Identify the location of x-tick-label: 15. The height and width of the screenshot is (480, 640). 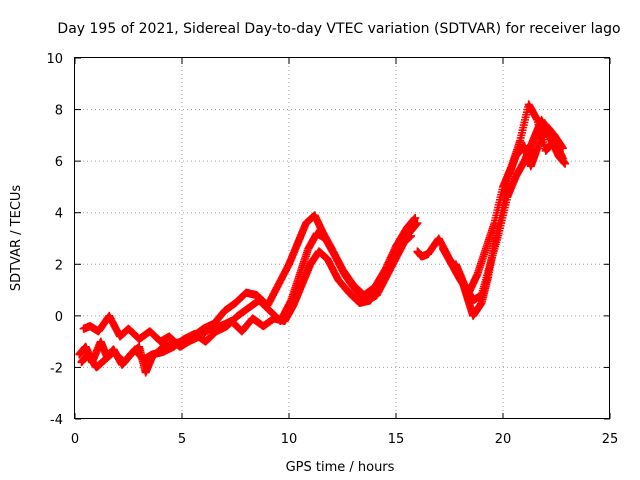
(396, 439).